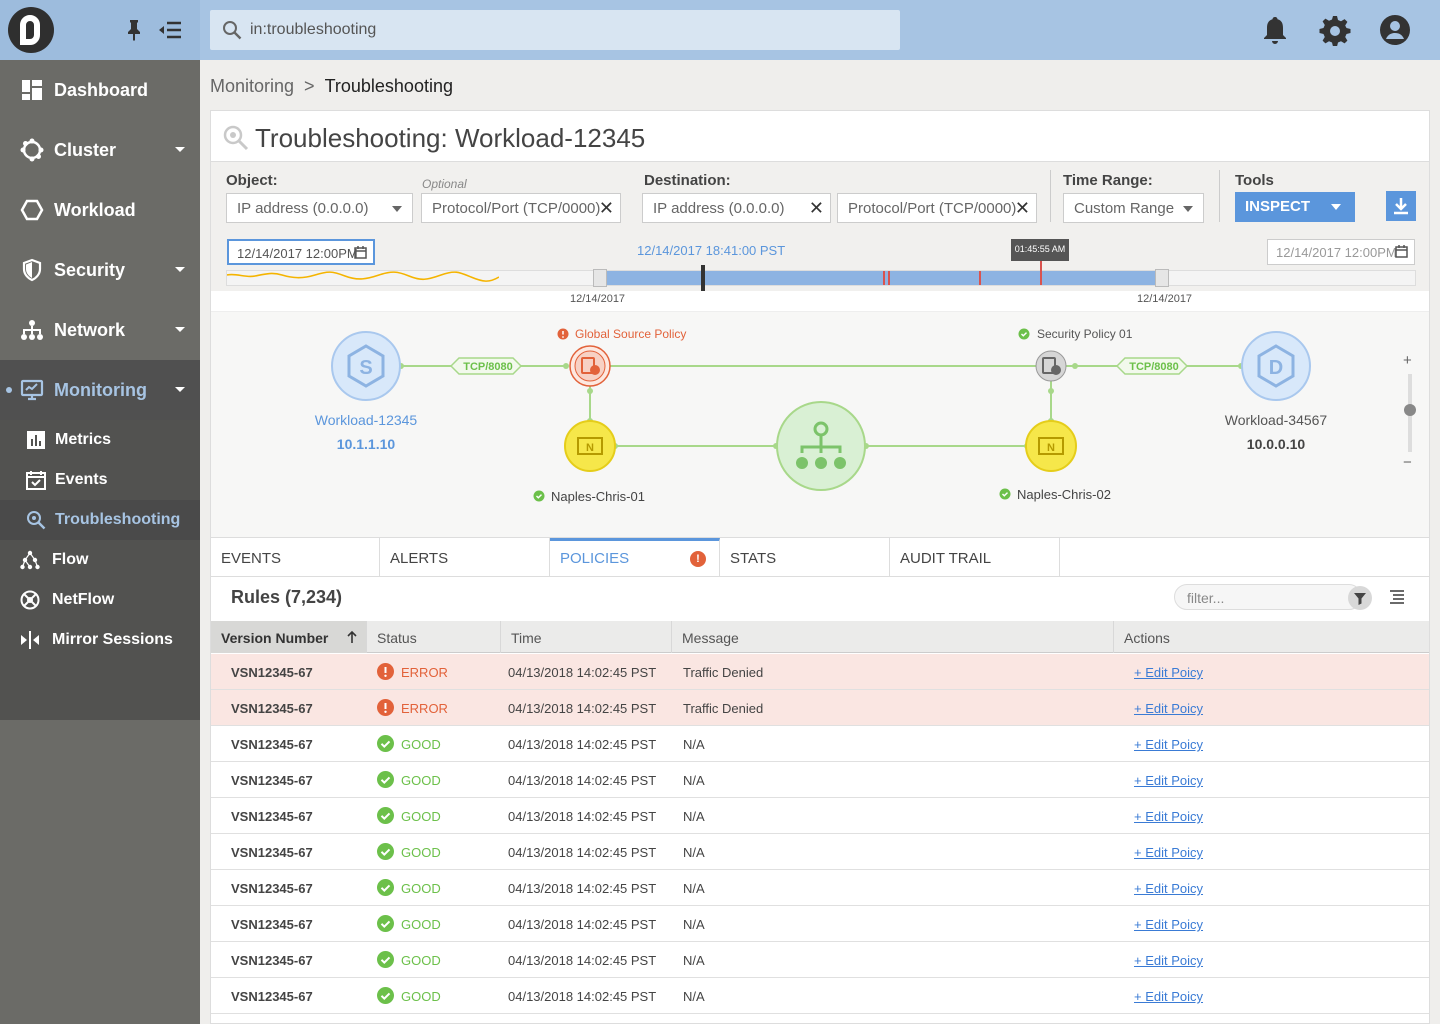 This screenshot has height=1024, width=1440. What do you see at coordinates (1395, 30) in the screenshot?
I see `user-icon` at bounding box center [1395, 30].